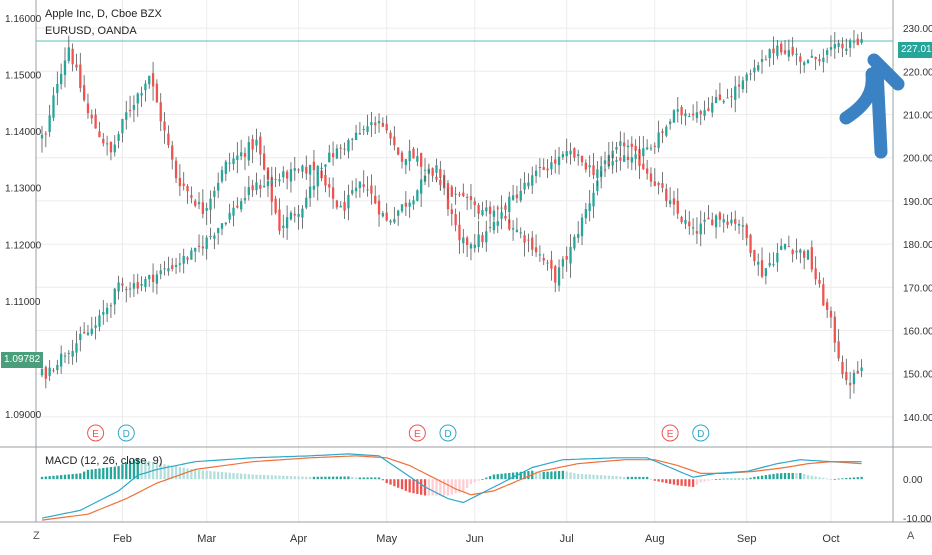 This screenshot has height=555, width=932. Describe the element at coordinates (386, 539) in the screenshot. I see `x-tick-may: May` at that location.